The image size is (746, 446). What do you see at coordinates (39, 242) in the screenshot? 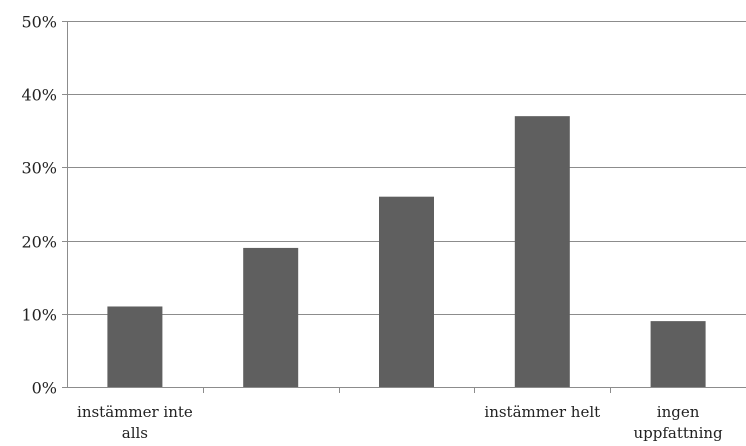
I see `y-tick-label: 20%` at bounding box center [39, 242].